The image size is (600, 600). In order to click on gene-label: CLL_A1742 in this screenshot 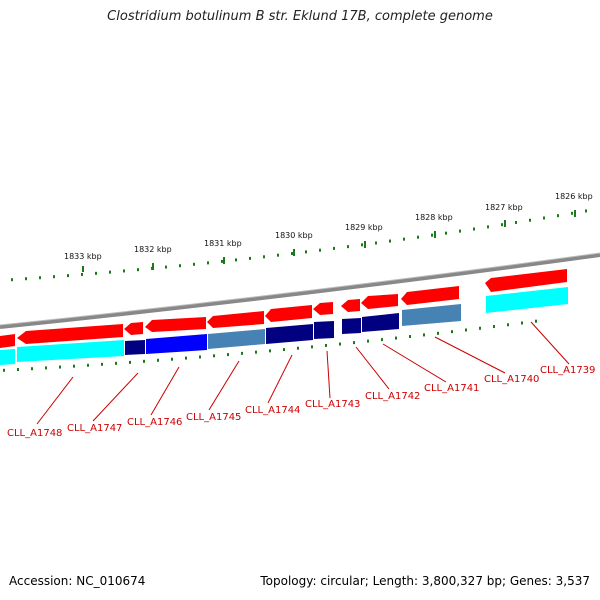, I will do `click(392, 396)`.